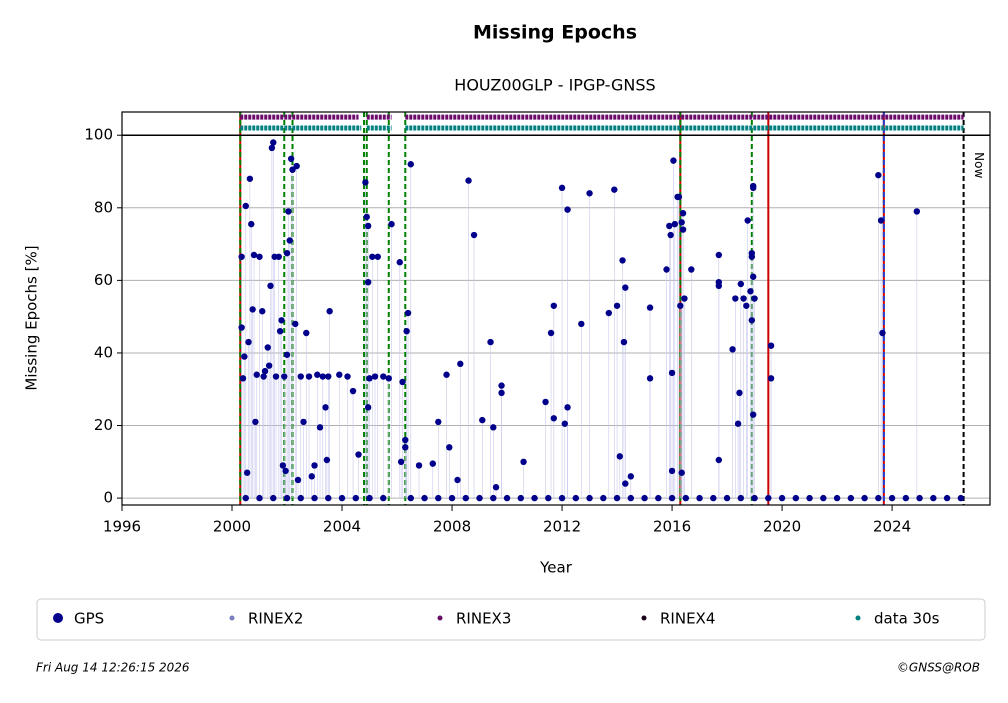  Describe the element at coordinates (275, 619) in the screenshot. I see `legend-label: RINEX2` at that location.